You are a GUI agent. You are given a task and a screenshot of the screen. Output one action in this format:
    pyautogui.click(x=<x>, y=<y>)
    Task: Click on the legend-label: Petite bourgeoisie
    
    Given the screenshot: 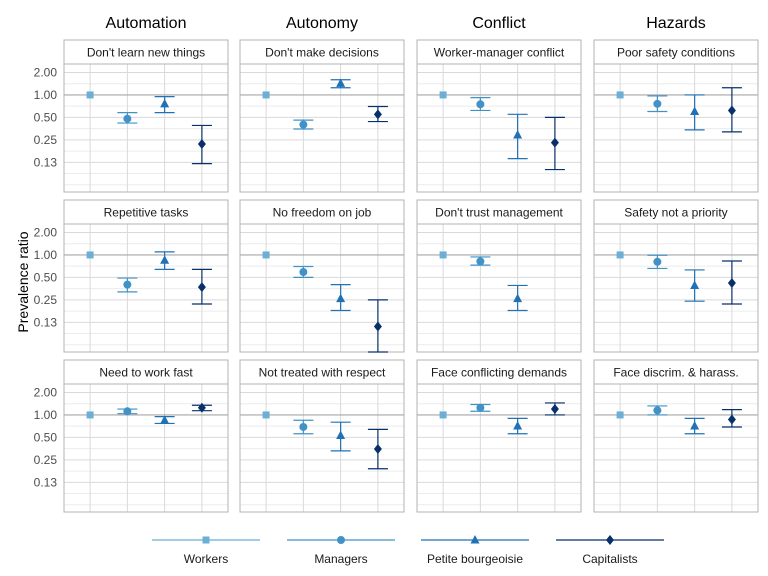 What is the action you would take?
    pyautogui.click(x=475, y=559)
    